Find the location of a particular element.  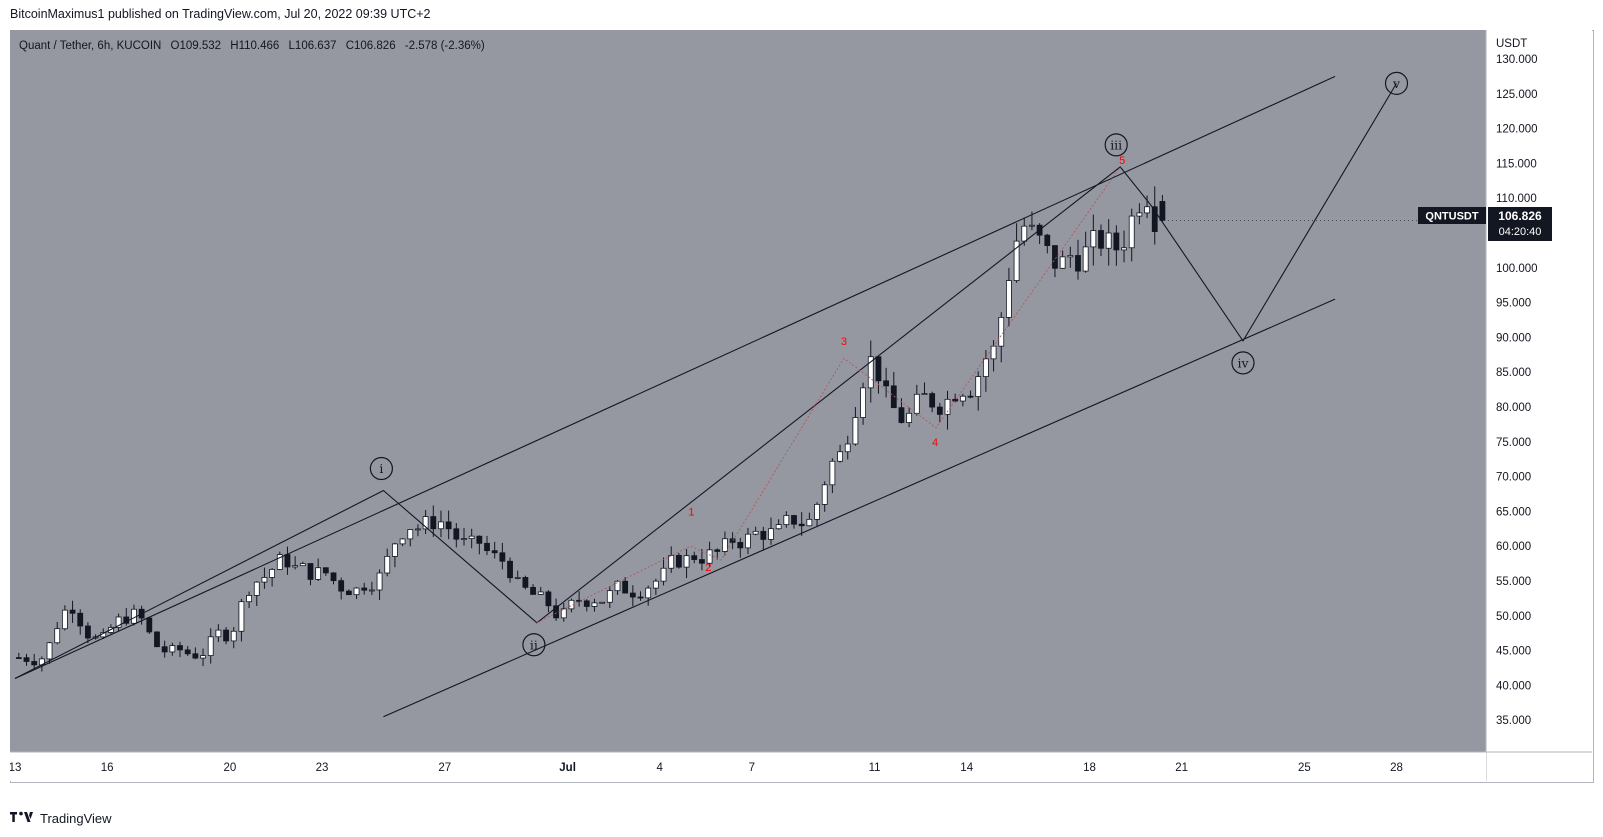

minor-wave-5-label: 5 is located at coordinates (1122, 161).